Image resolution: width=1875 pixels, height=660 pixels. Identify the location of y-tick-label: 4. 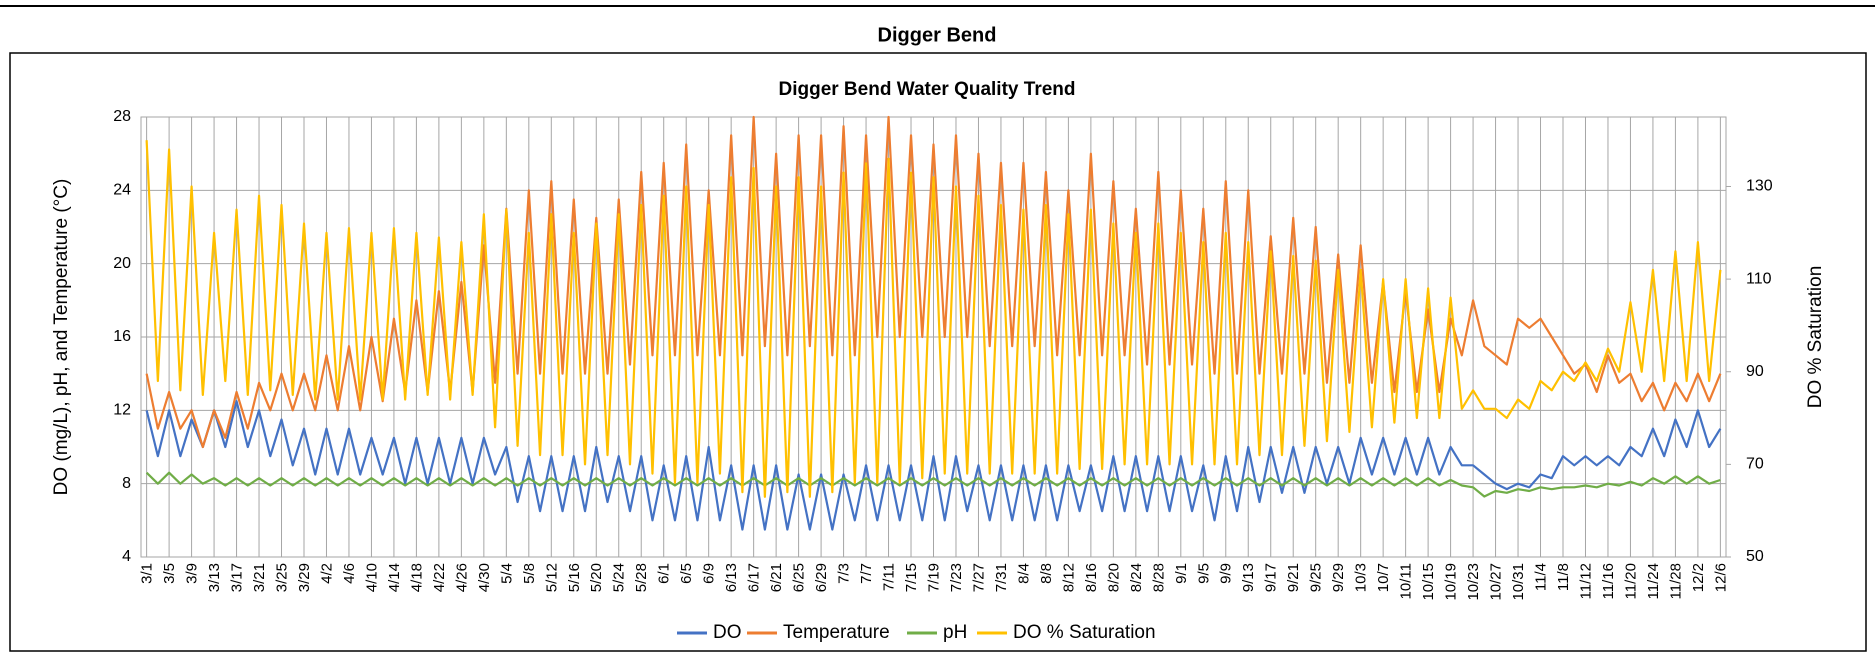
(126, 556).